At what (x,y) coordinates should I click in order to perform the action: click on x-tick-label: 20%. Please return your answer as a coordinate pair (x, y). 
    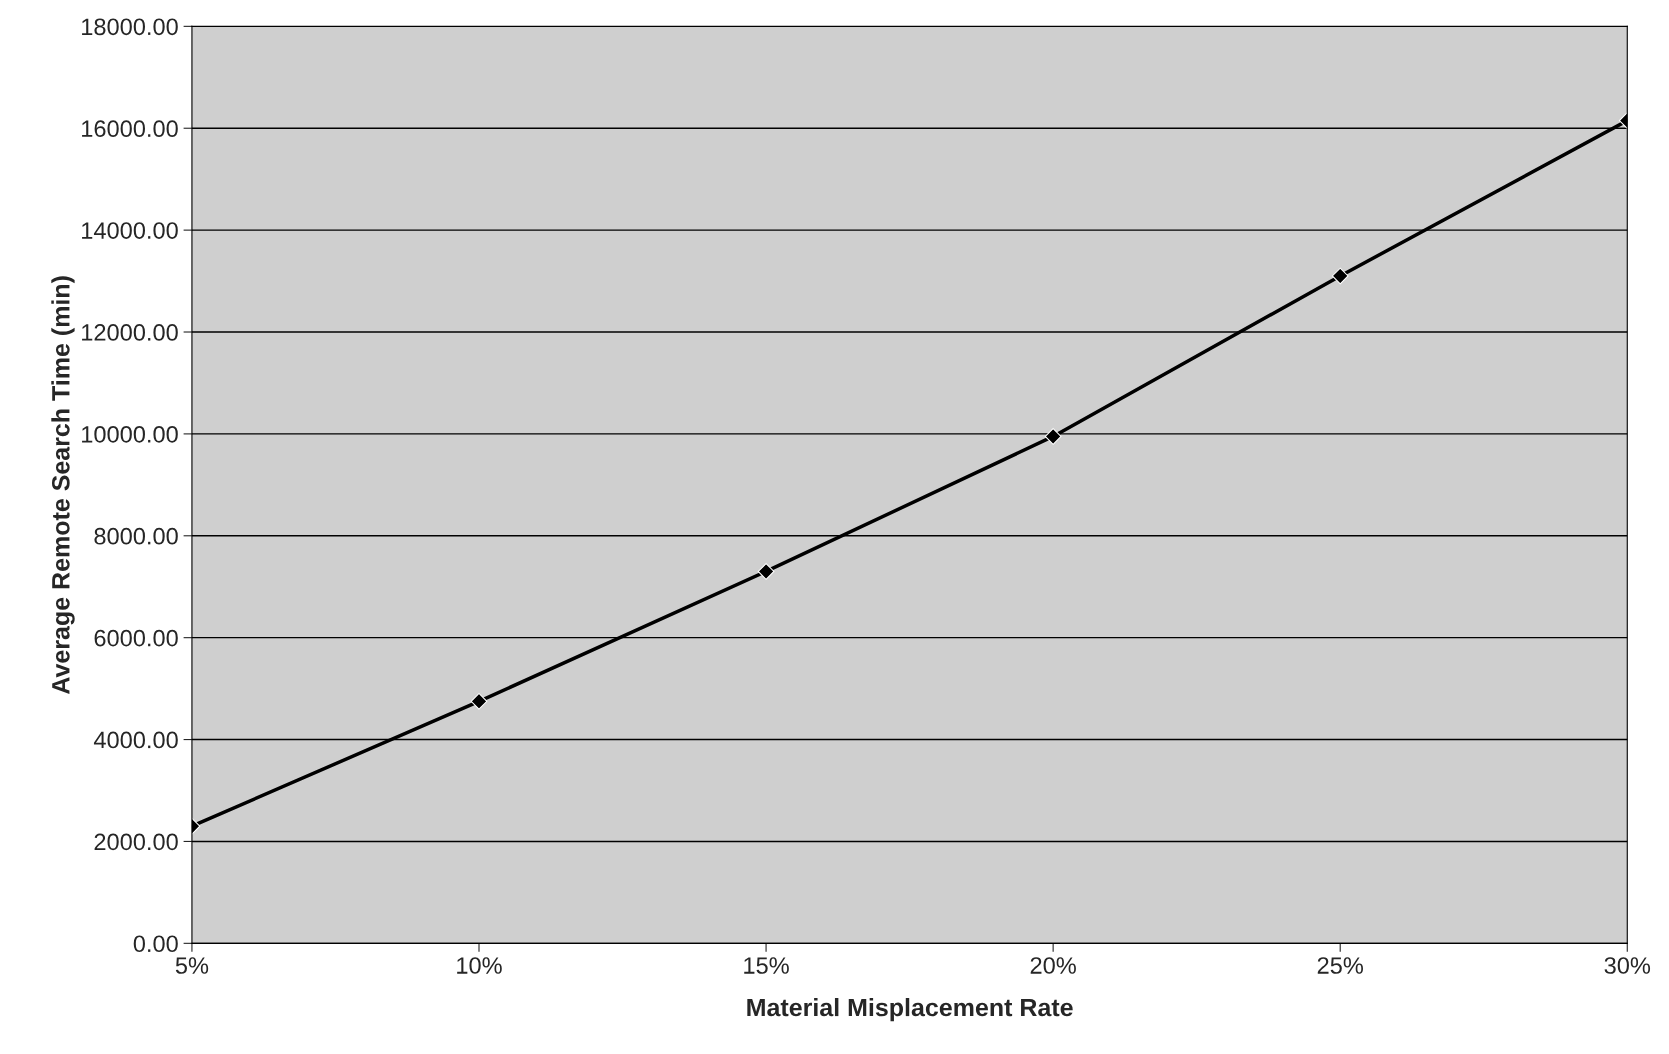
    Looking at the image, I should click on (1053, 965).